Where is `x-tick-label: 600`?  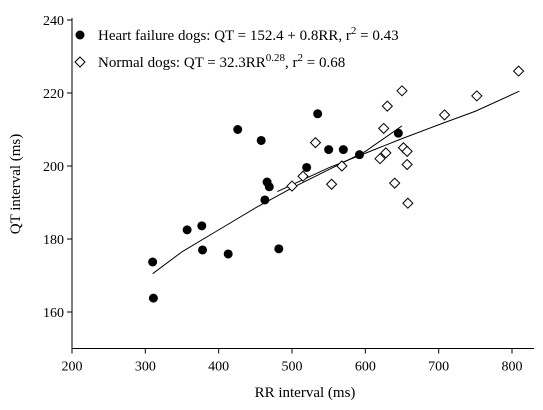 x-tick-label: 600 is located at coordinates (365, 367).